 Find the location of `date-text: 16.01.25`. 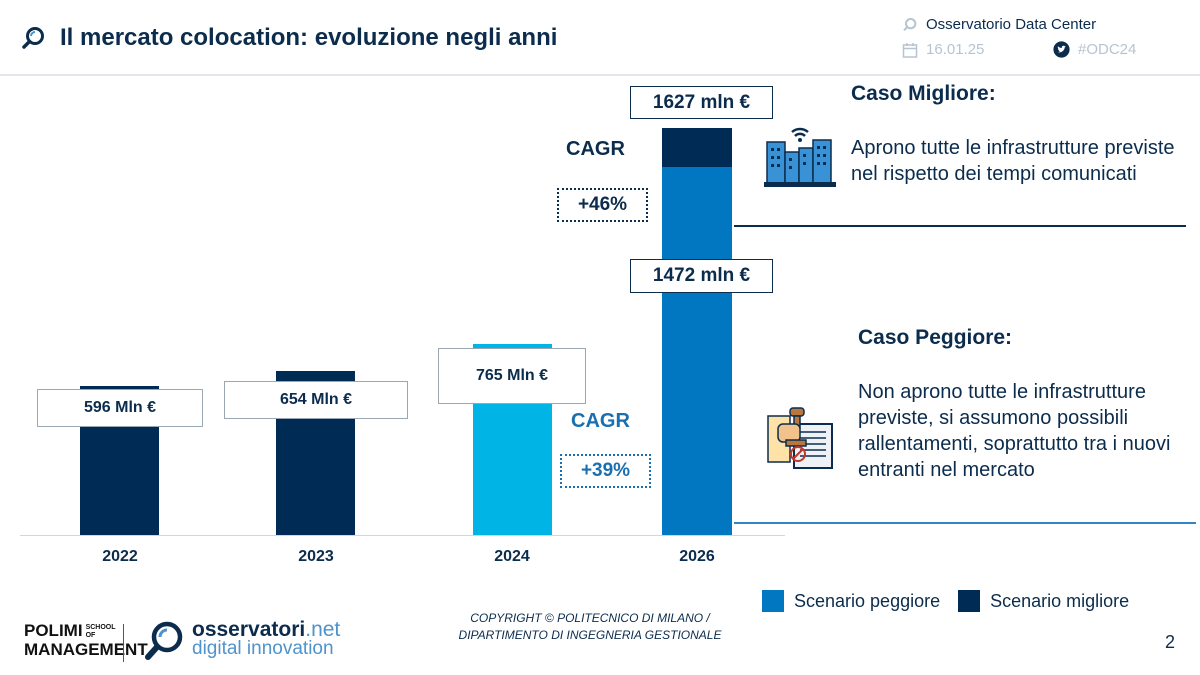

date-text: 16.01.25 is located at coordinates (955, 49).